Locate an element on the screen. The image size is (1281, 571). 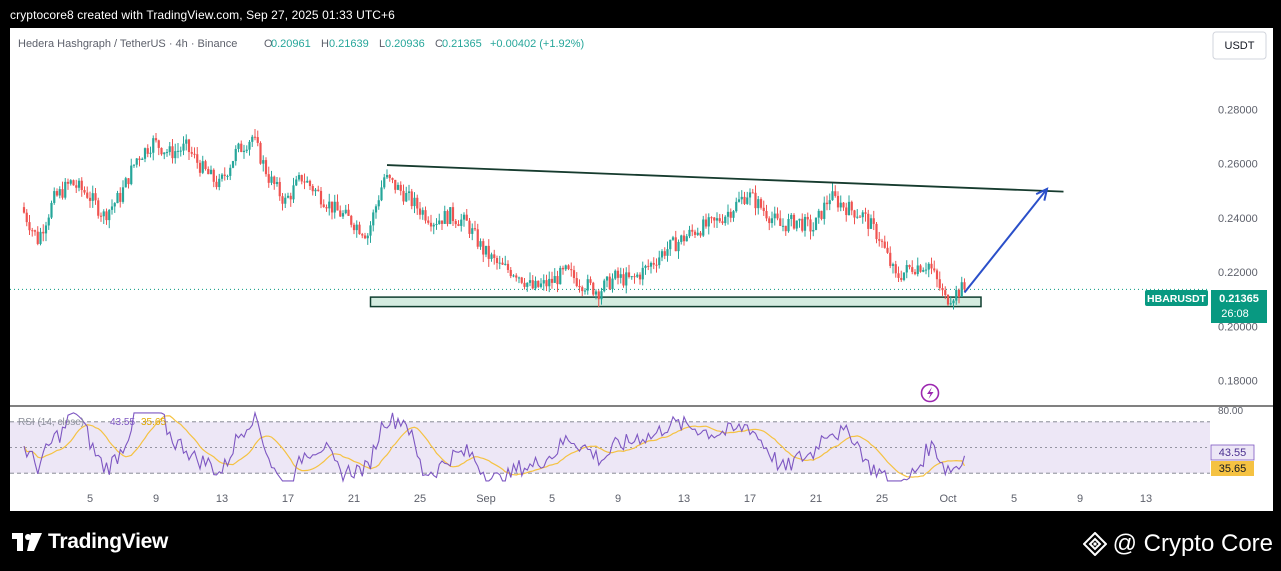
legend-low-label: L is located at coordinates (382, 44).